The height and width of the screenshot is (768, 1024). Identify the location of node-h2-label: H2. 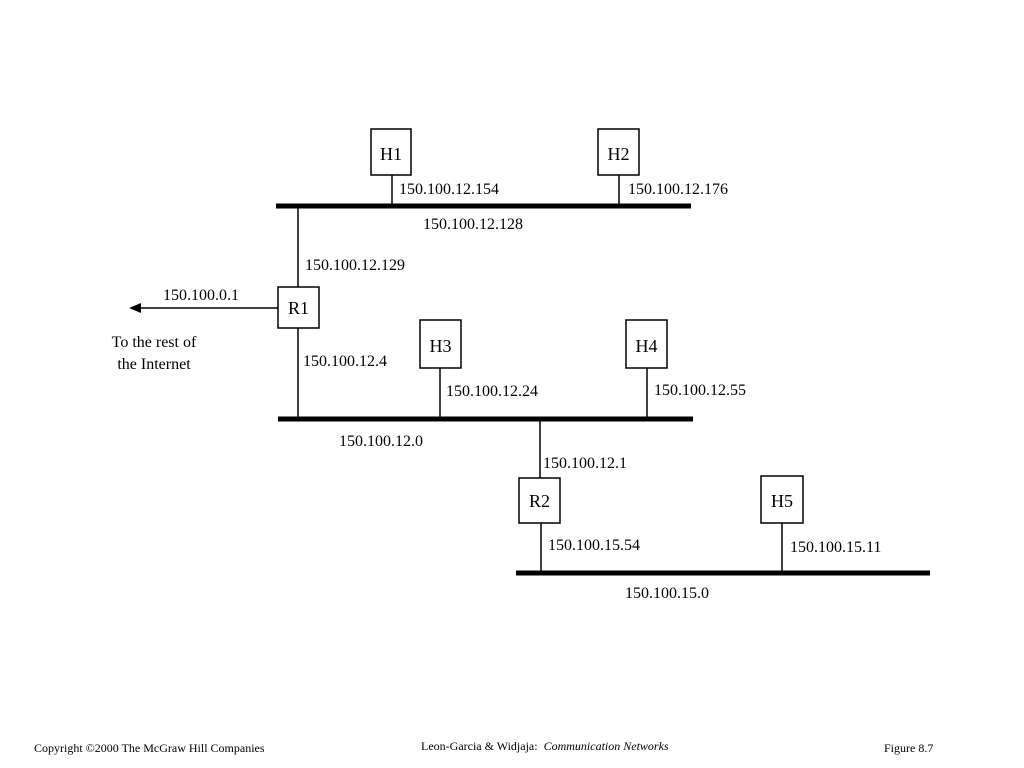
(619, 154).